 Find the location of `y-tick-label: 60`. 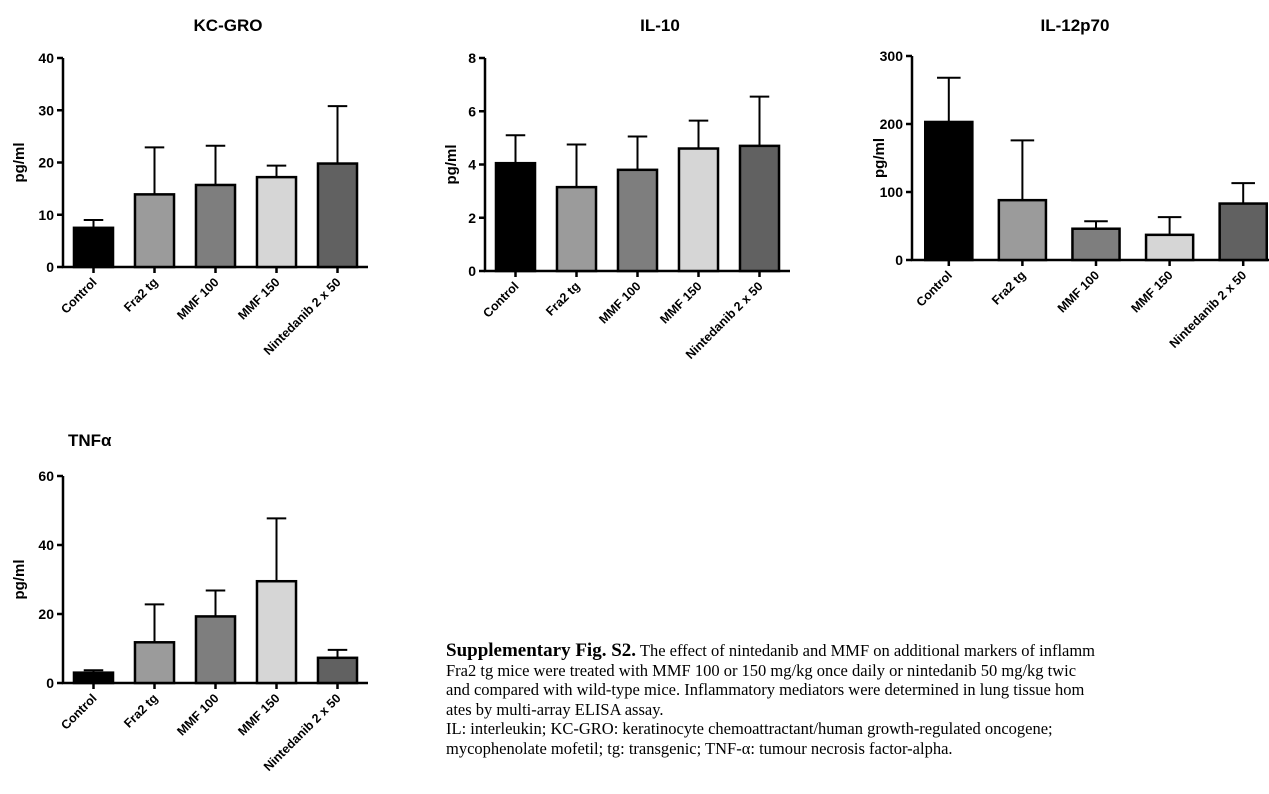

y-tick-label: 60 is located at coordinates (46, 476).